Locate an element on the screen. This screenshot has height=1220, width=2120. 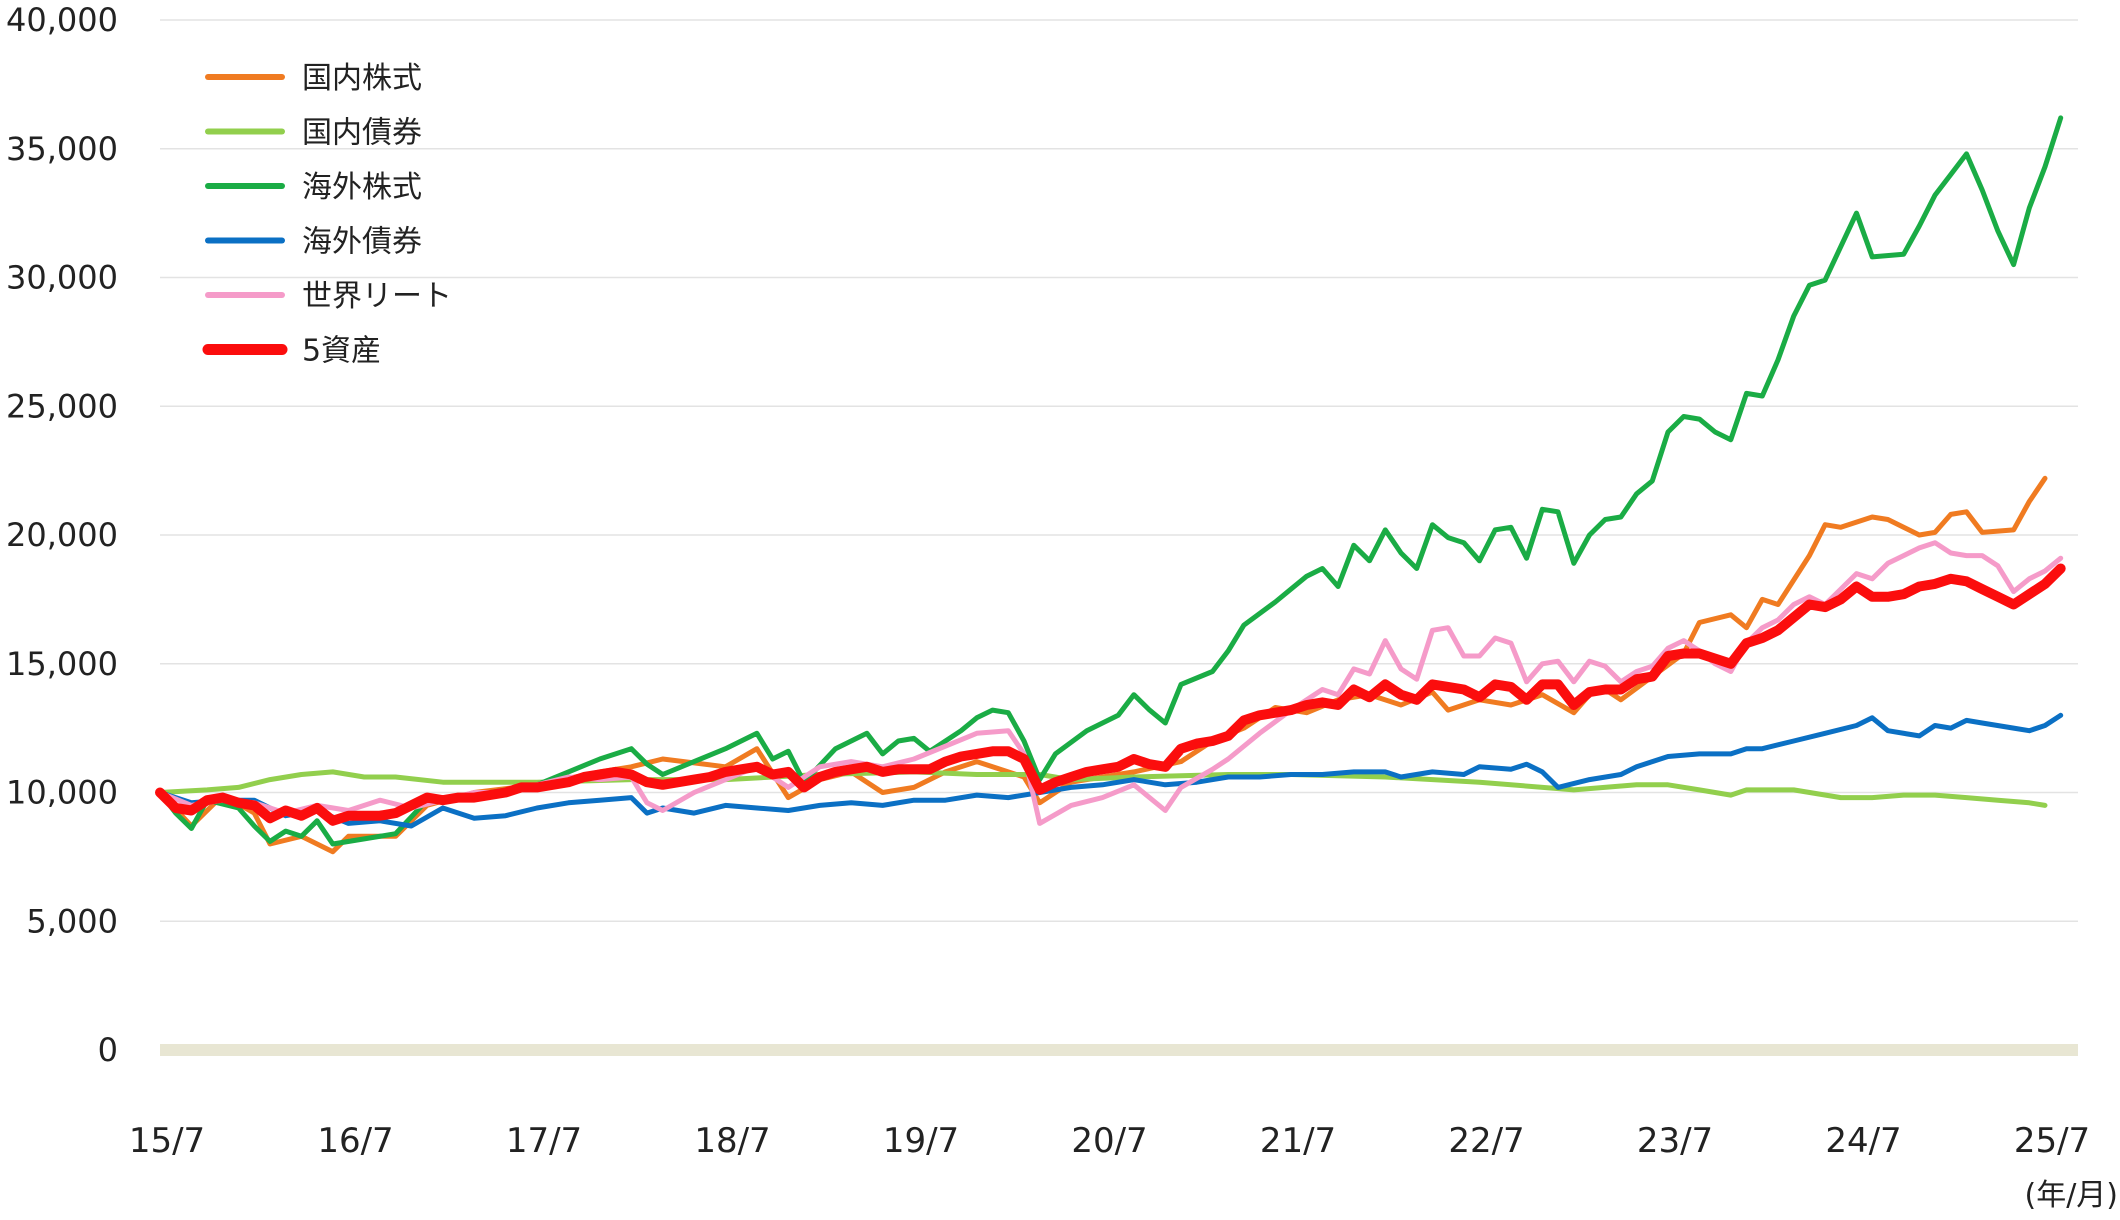
x-tick-label: 24/7 is located at coordinates (1863, 1141).